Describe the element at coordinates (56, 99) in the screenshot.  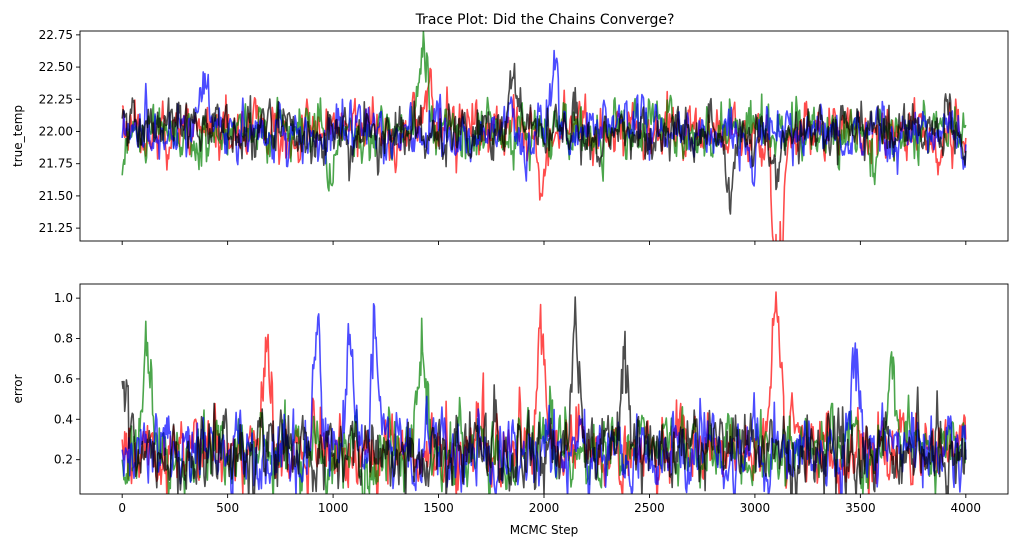
I see `y-tick-label: 22.25` at that location.